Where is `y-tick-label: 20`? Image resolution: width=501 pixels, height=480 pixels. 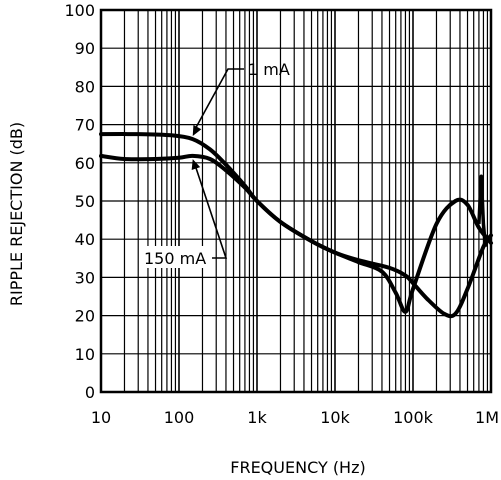
y-tick-label: 20 is located at coordinates (85, 316).